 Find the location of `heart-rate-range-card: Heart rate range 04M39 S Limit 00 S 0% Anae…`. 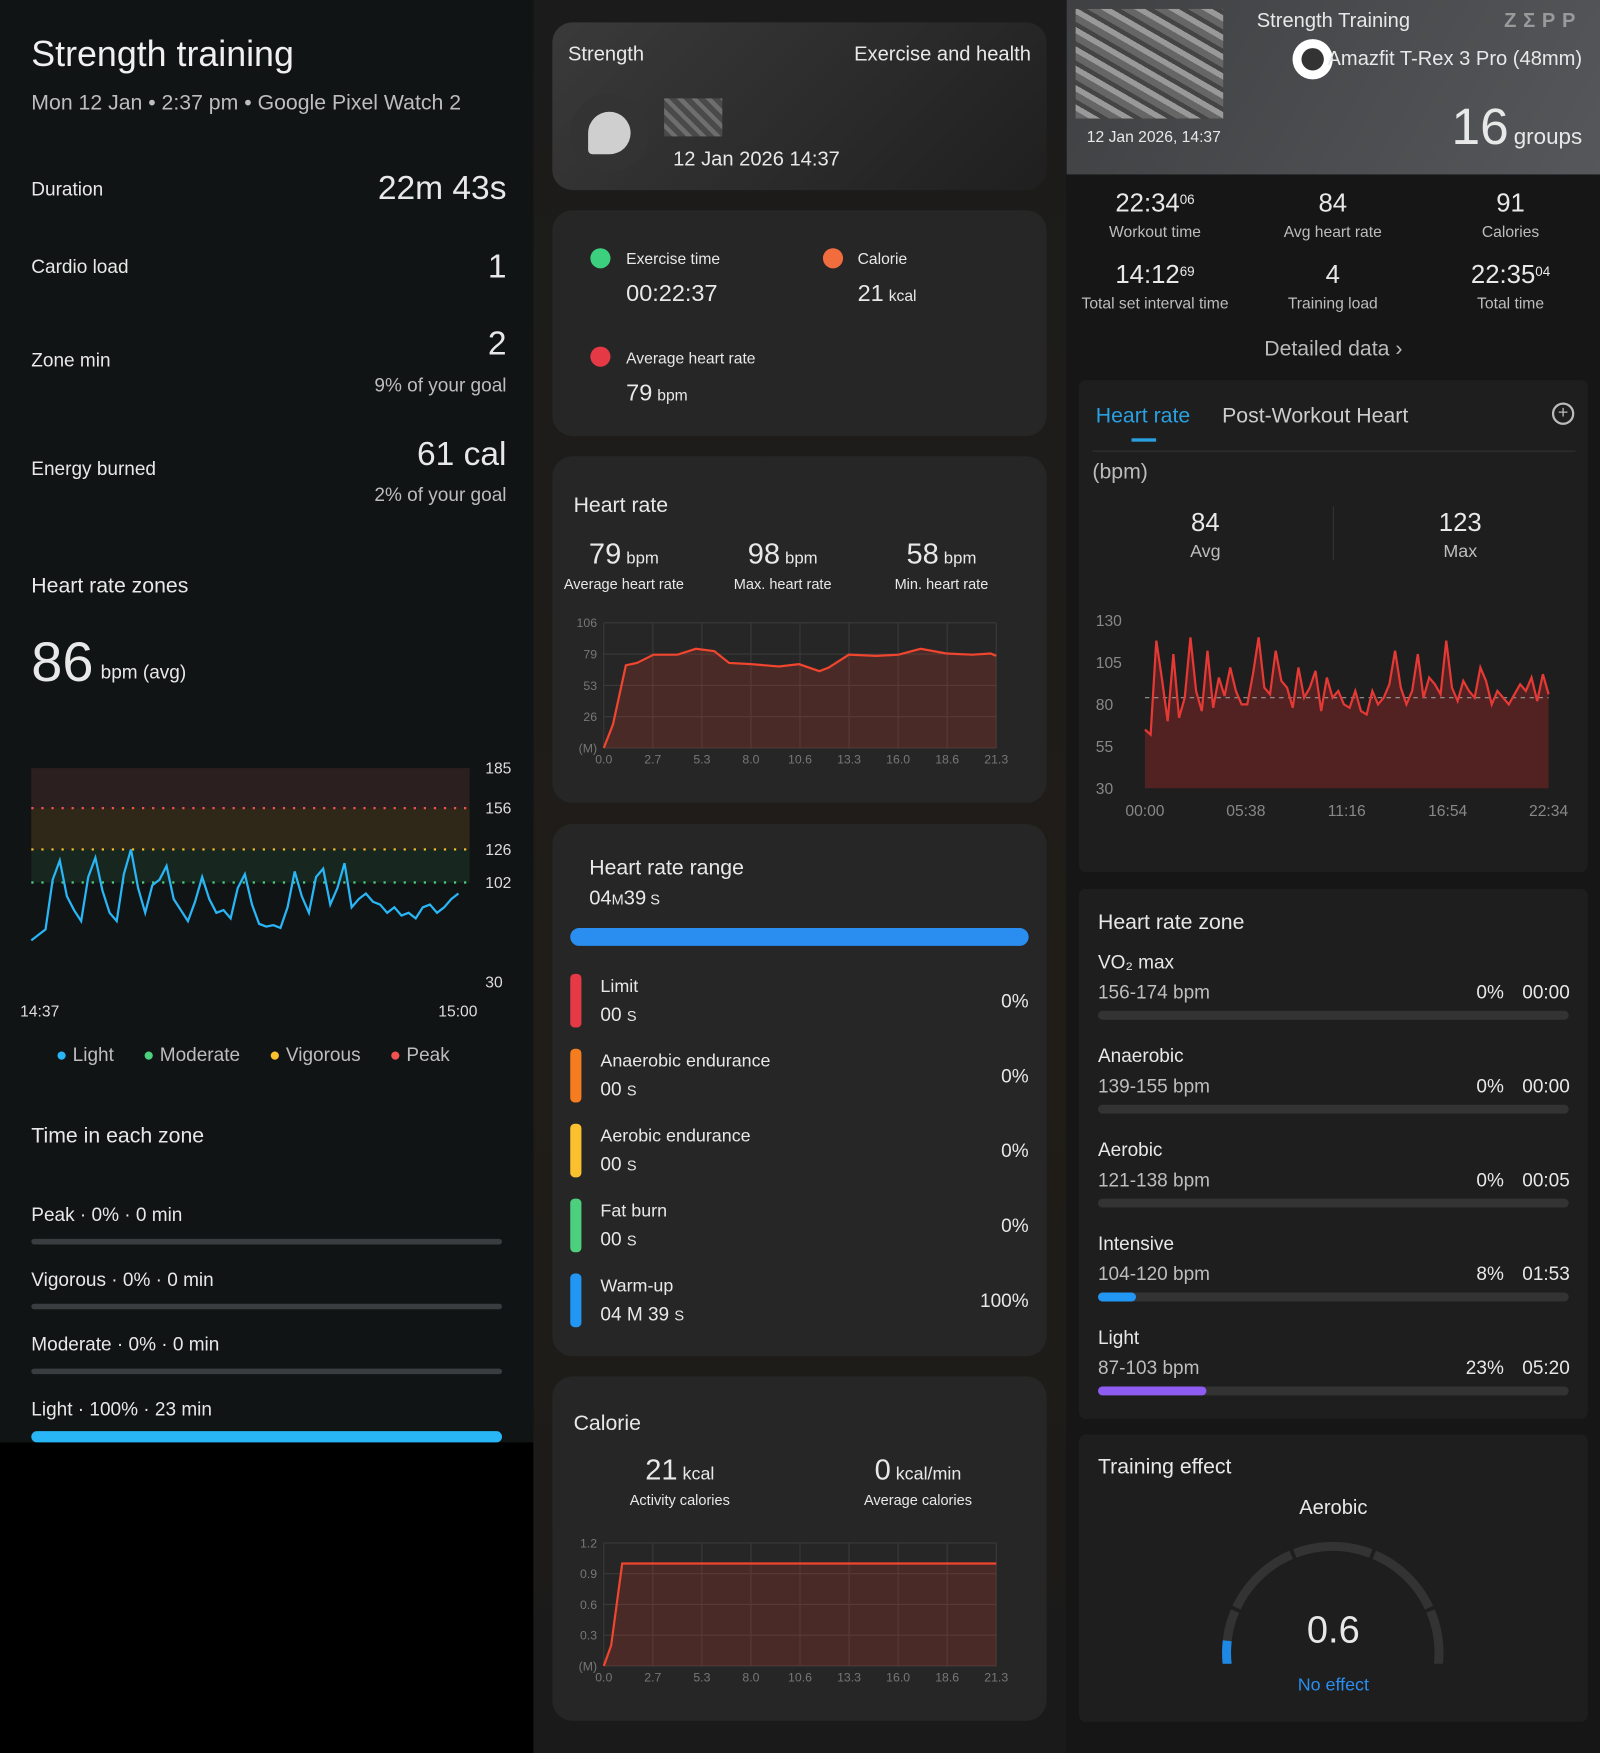

heart-rate-range-card: Heart rate range 04M39 S Limit 00 S 0% Anae… is located at coordinates (799, 1090).